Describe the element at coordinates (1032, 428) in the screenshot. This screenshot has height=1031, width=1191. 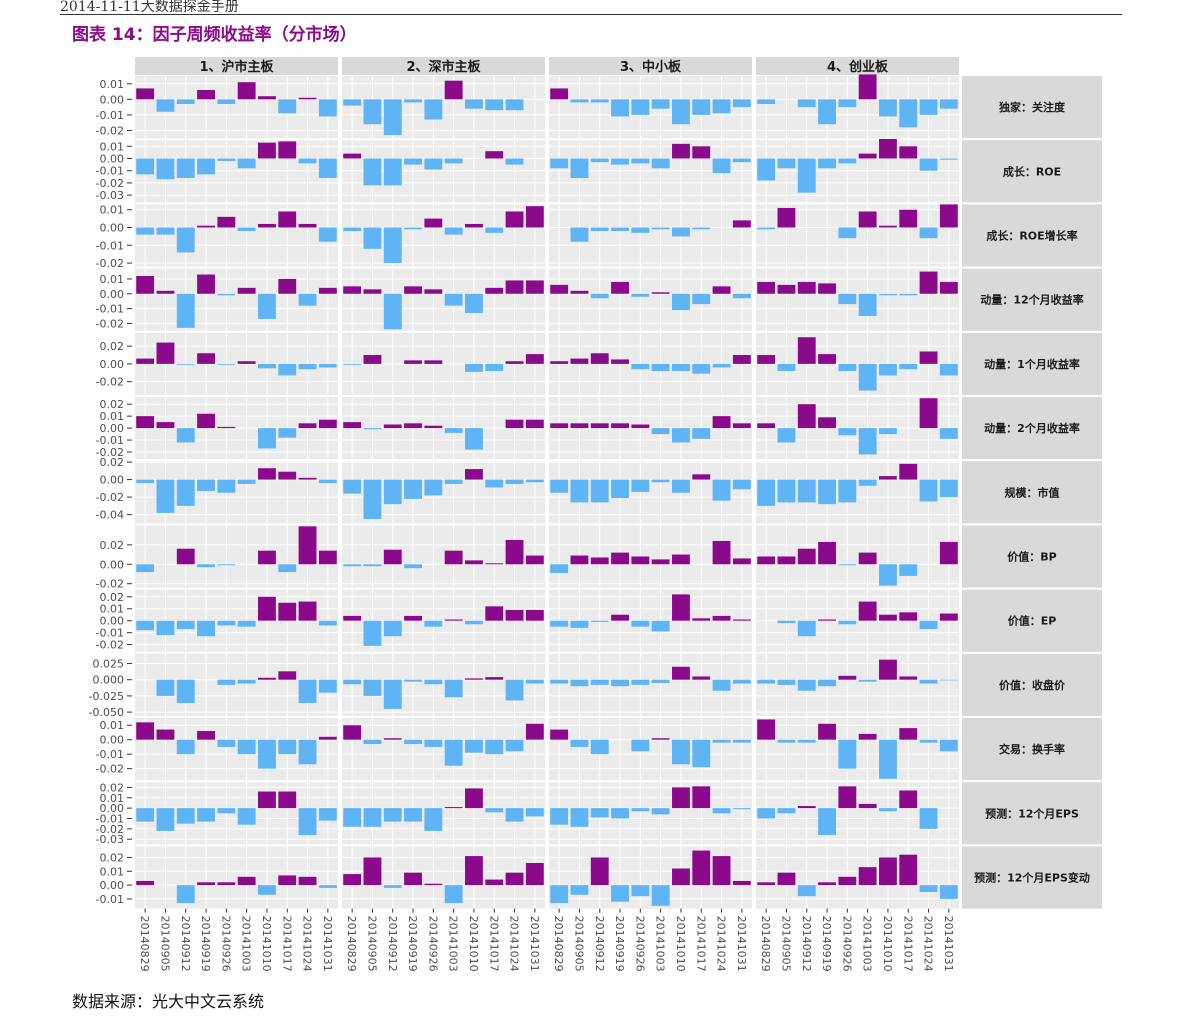
I see `row-label: 动量：2个月收益率` at that location.